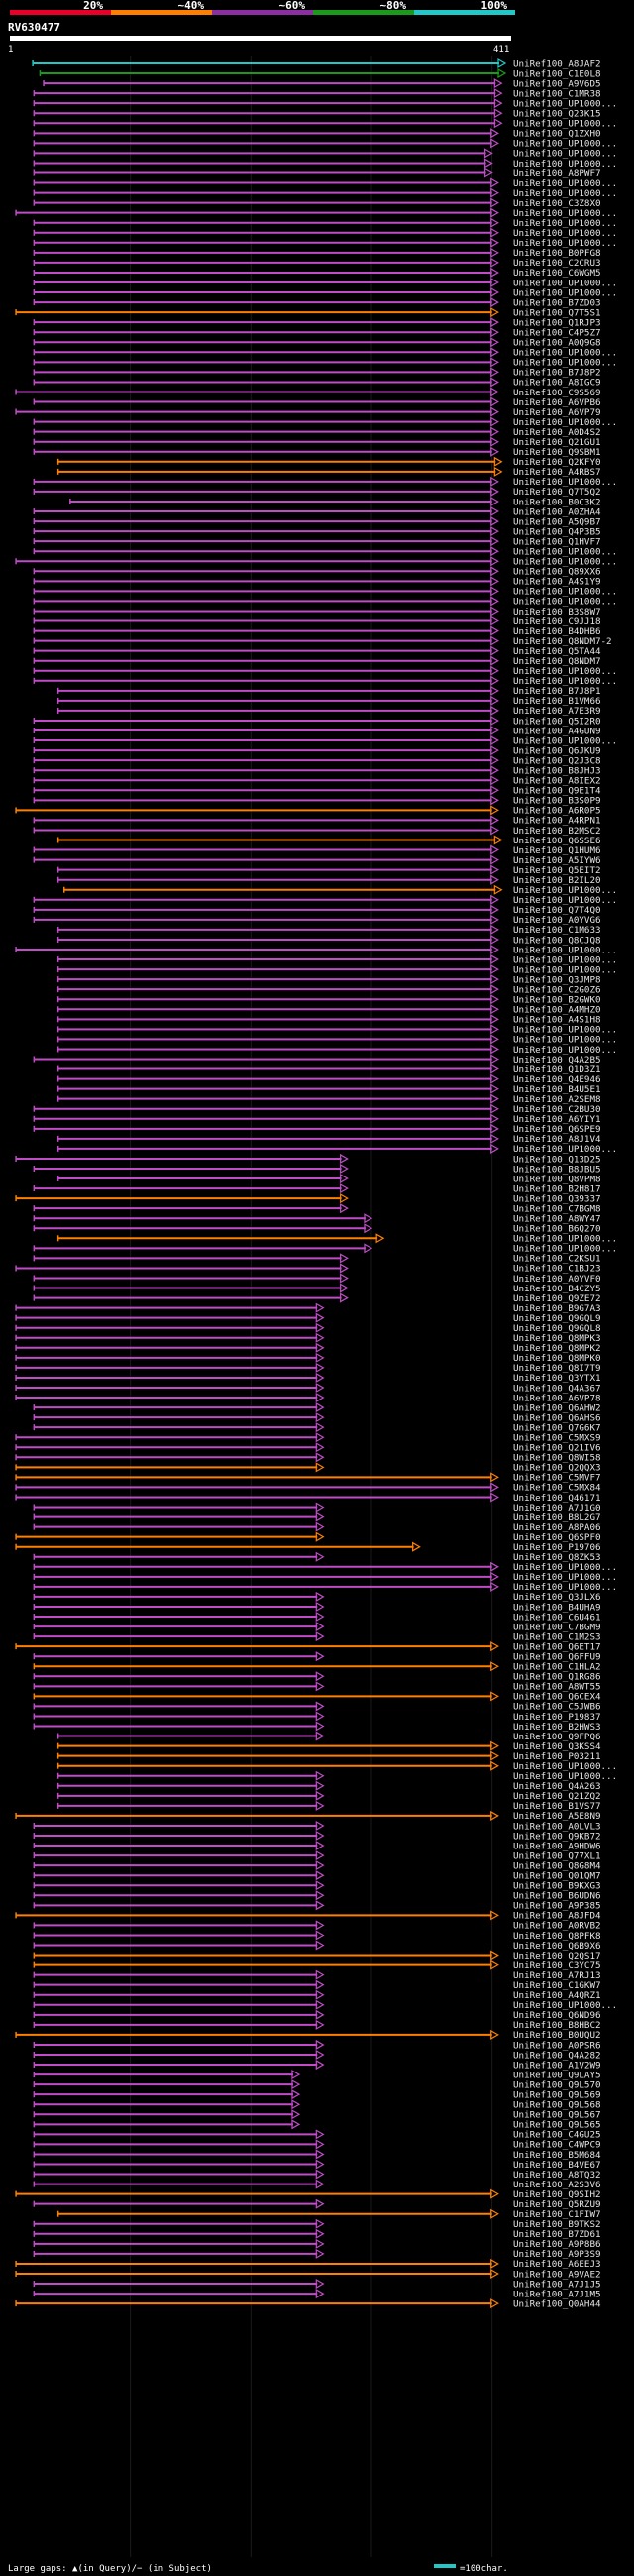  Describe the element at coordinates (317, 1697) in the screenshot. I see `hit-row: UniRef100_Q6CEX4` at that location.